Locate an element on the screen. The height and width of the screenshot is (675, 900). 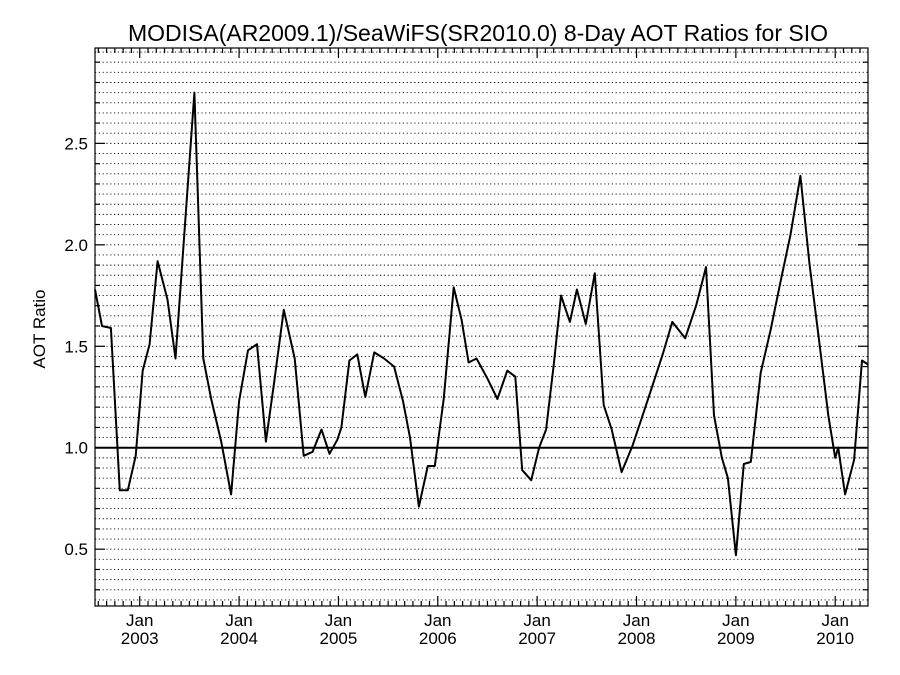
x-tick-label-year: 2008 is located at coordinates (637, 638).